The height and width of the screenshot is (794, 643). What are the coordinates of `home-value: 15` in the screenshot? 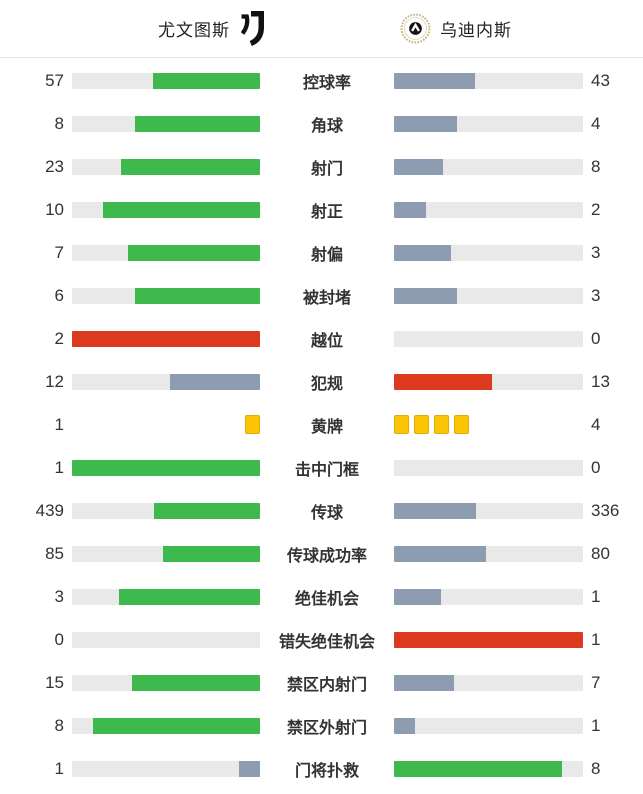 It's located at (54, 682).